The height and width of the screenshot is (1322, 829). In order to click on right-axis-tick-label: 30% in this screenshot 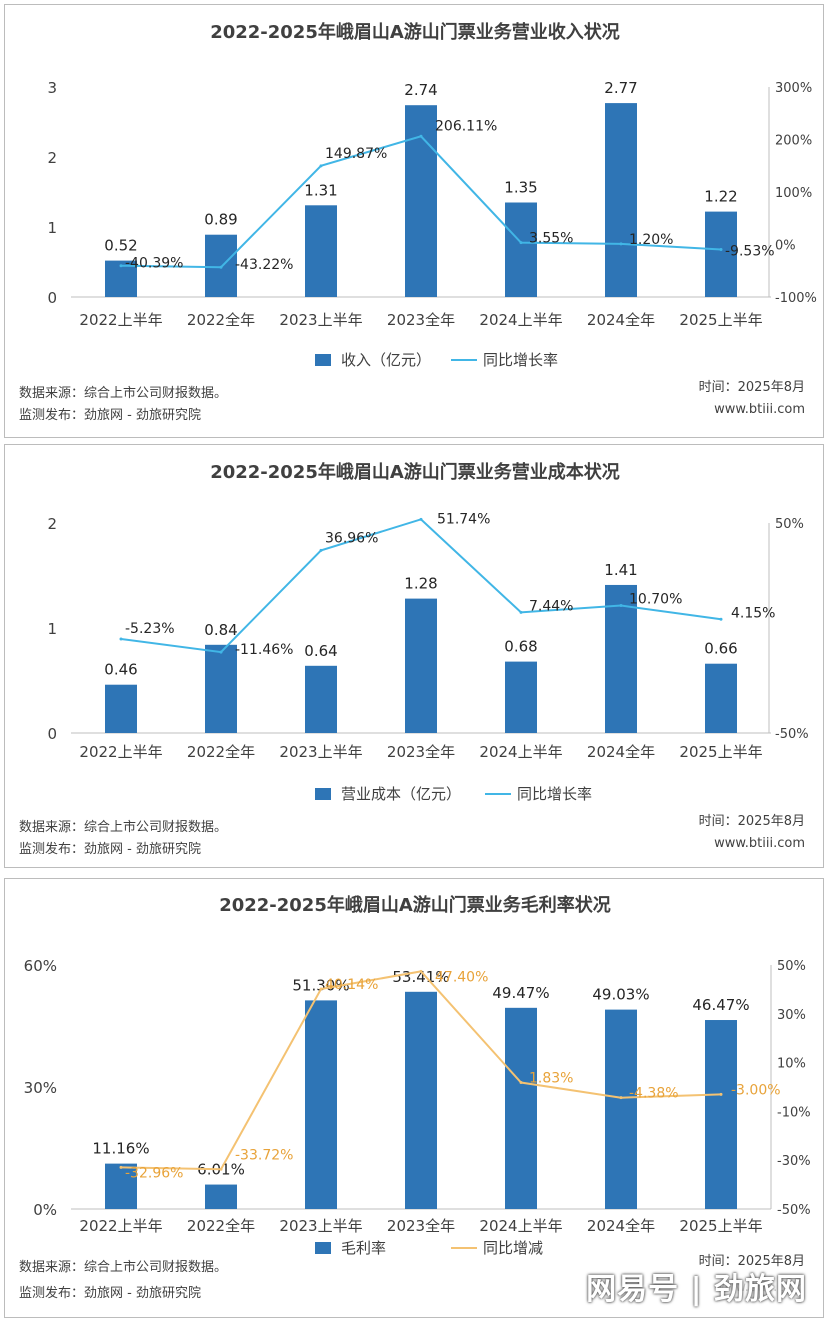, I will do `click(791, 1015)`.